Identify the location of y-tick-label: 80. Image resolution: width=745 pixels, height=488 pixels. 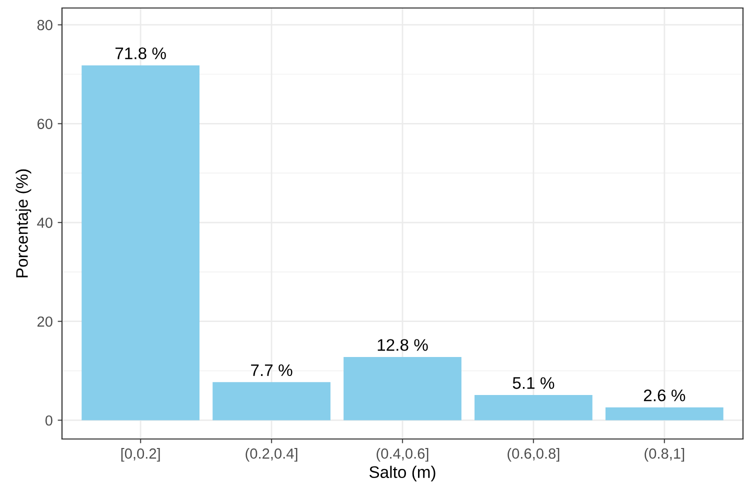
(44, 25).